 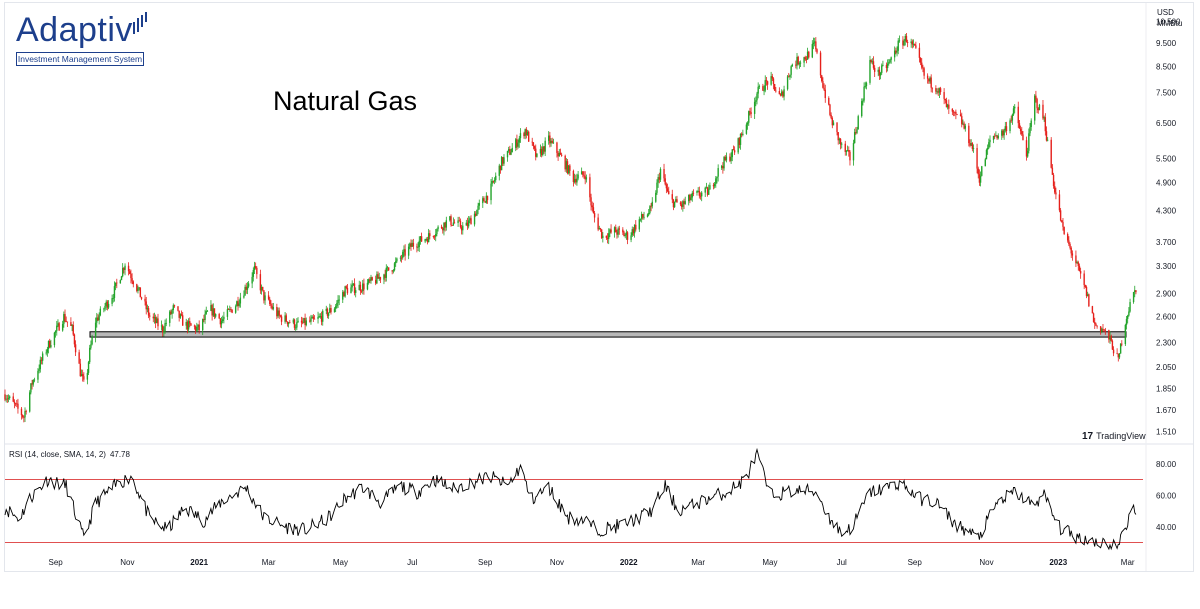 I want to click on rsi-title: RSI (14, close, SMA, 14, 2), so click(x=57, y=454).